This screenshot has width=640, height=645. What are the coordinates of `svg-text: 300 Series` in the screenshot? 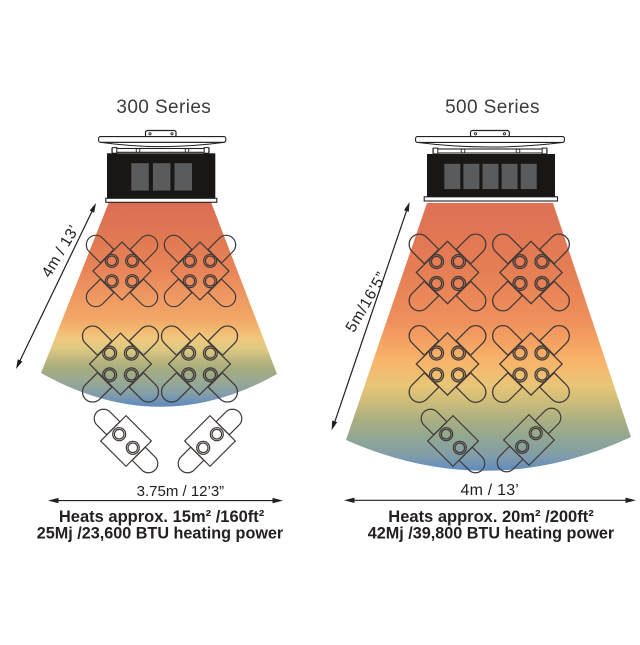 It's located at (163, 107).